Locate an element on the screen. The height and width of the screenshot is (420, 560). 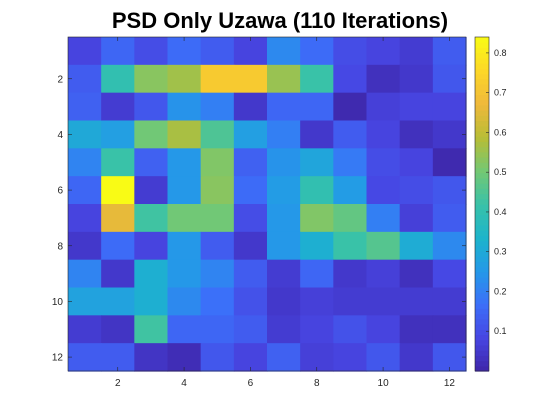
colorbar-tick-label: 0.8 is located at coordinates (500, 53).